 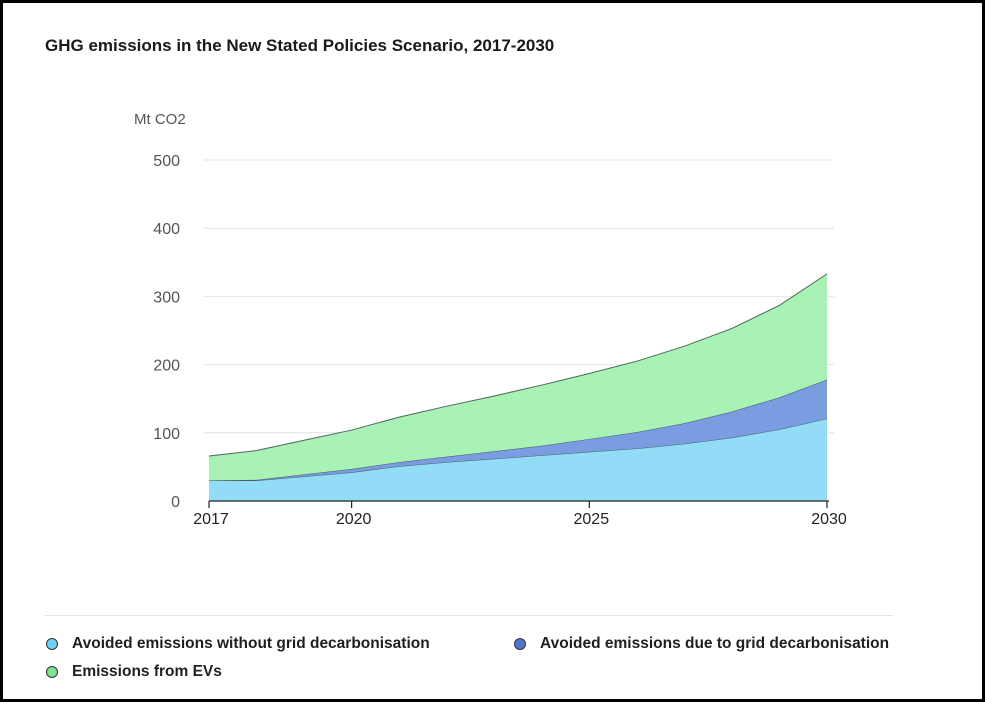 I want to click on legend-swatch-emissions-evs, so click(x=52, y=672).